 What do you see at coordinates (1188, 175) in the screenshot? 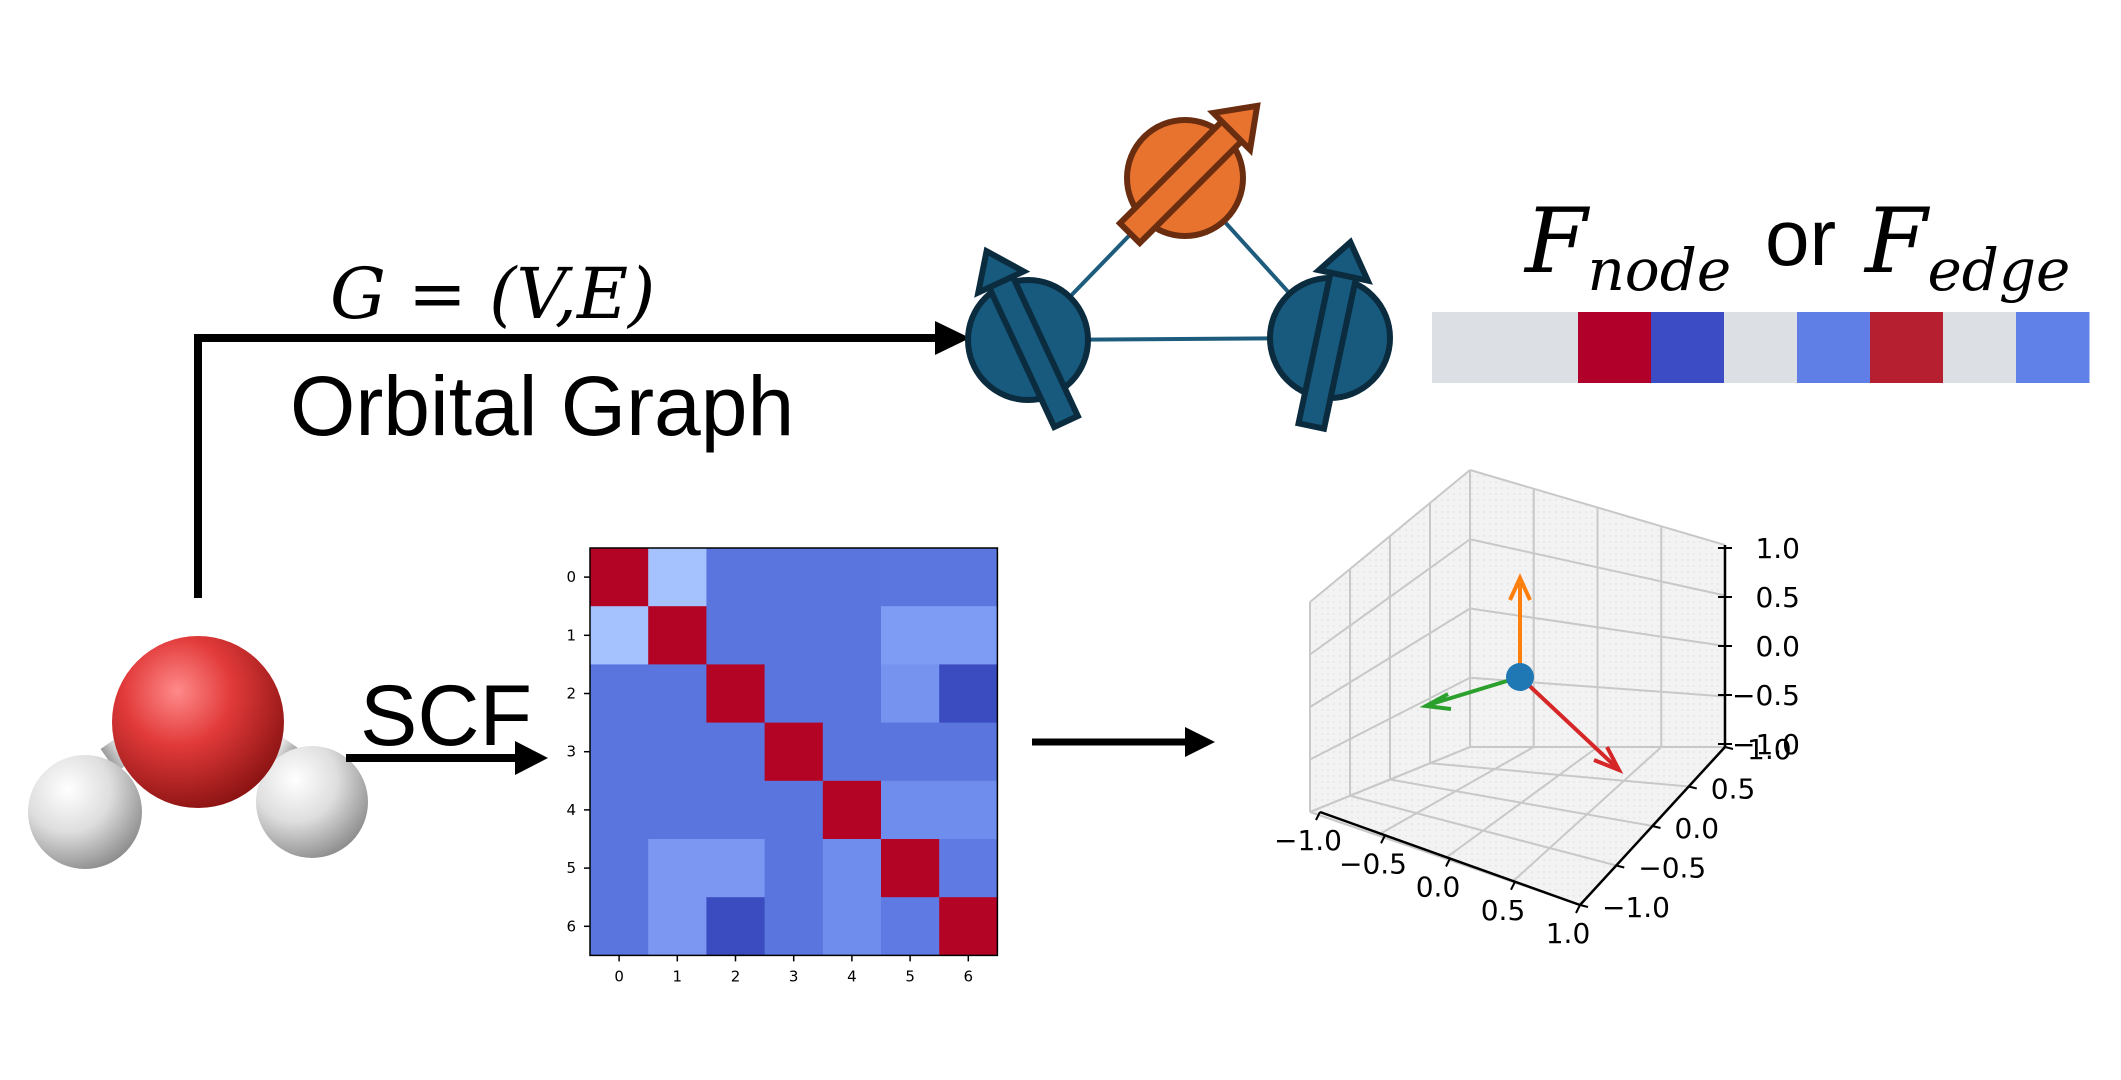
I see `orbital-node-top` at bounding box center [1188, 175].